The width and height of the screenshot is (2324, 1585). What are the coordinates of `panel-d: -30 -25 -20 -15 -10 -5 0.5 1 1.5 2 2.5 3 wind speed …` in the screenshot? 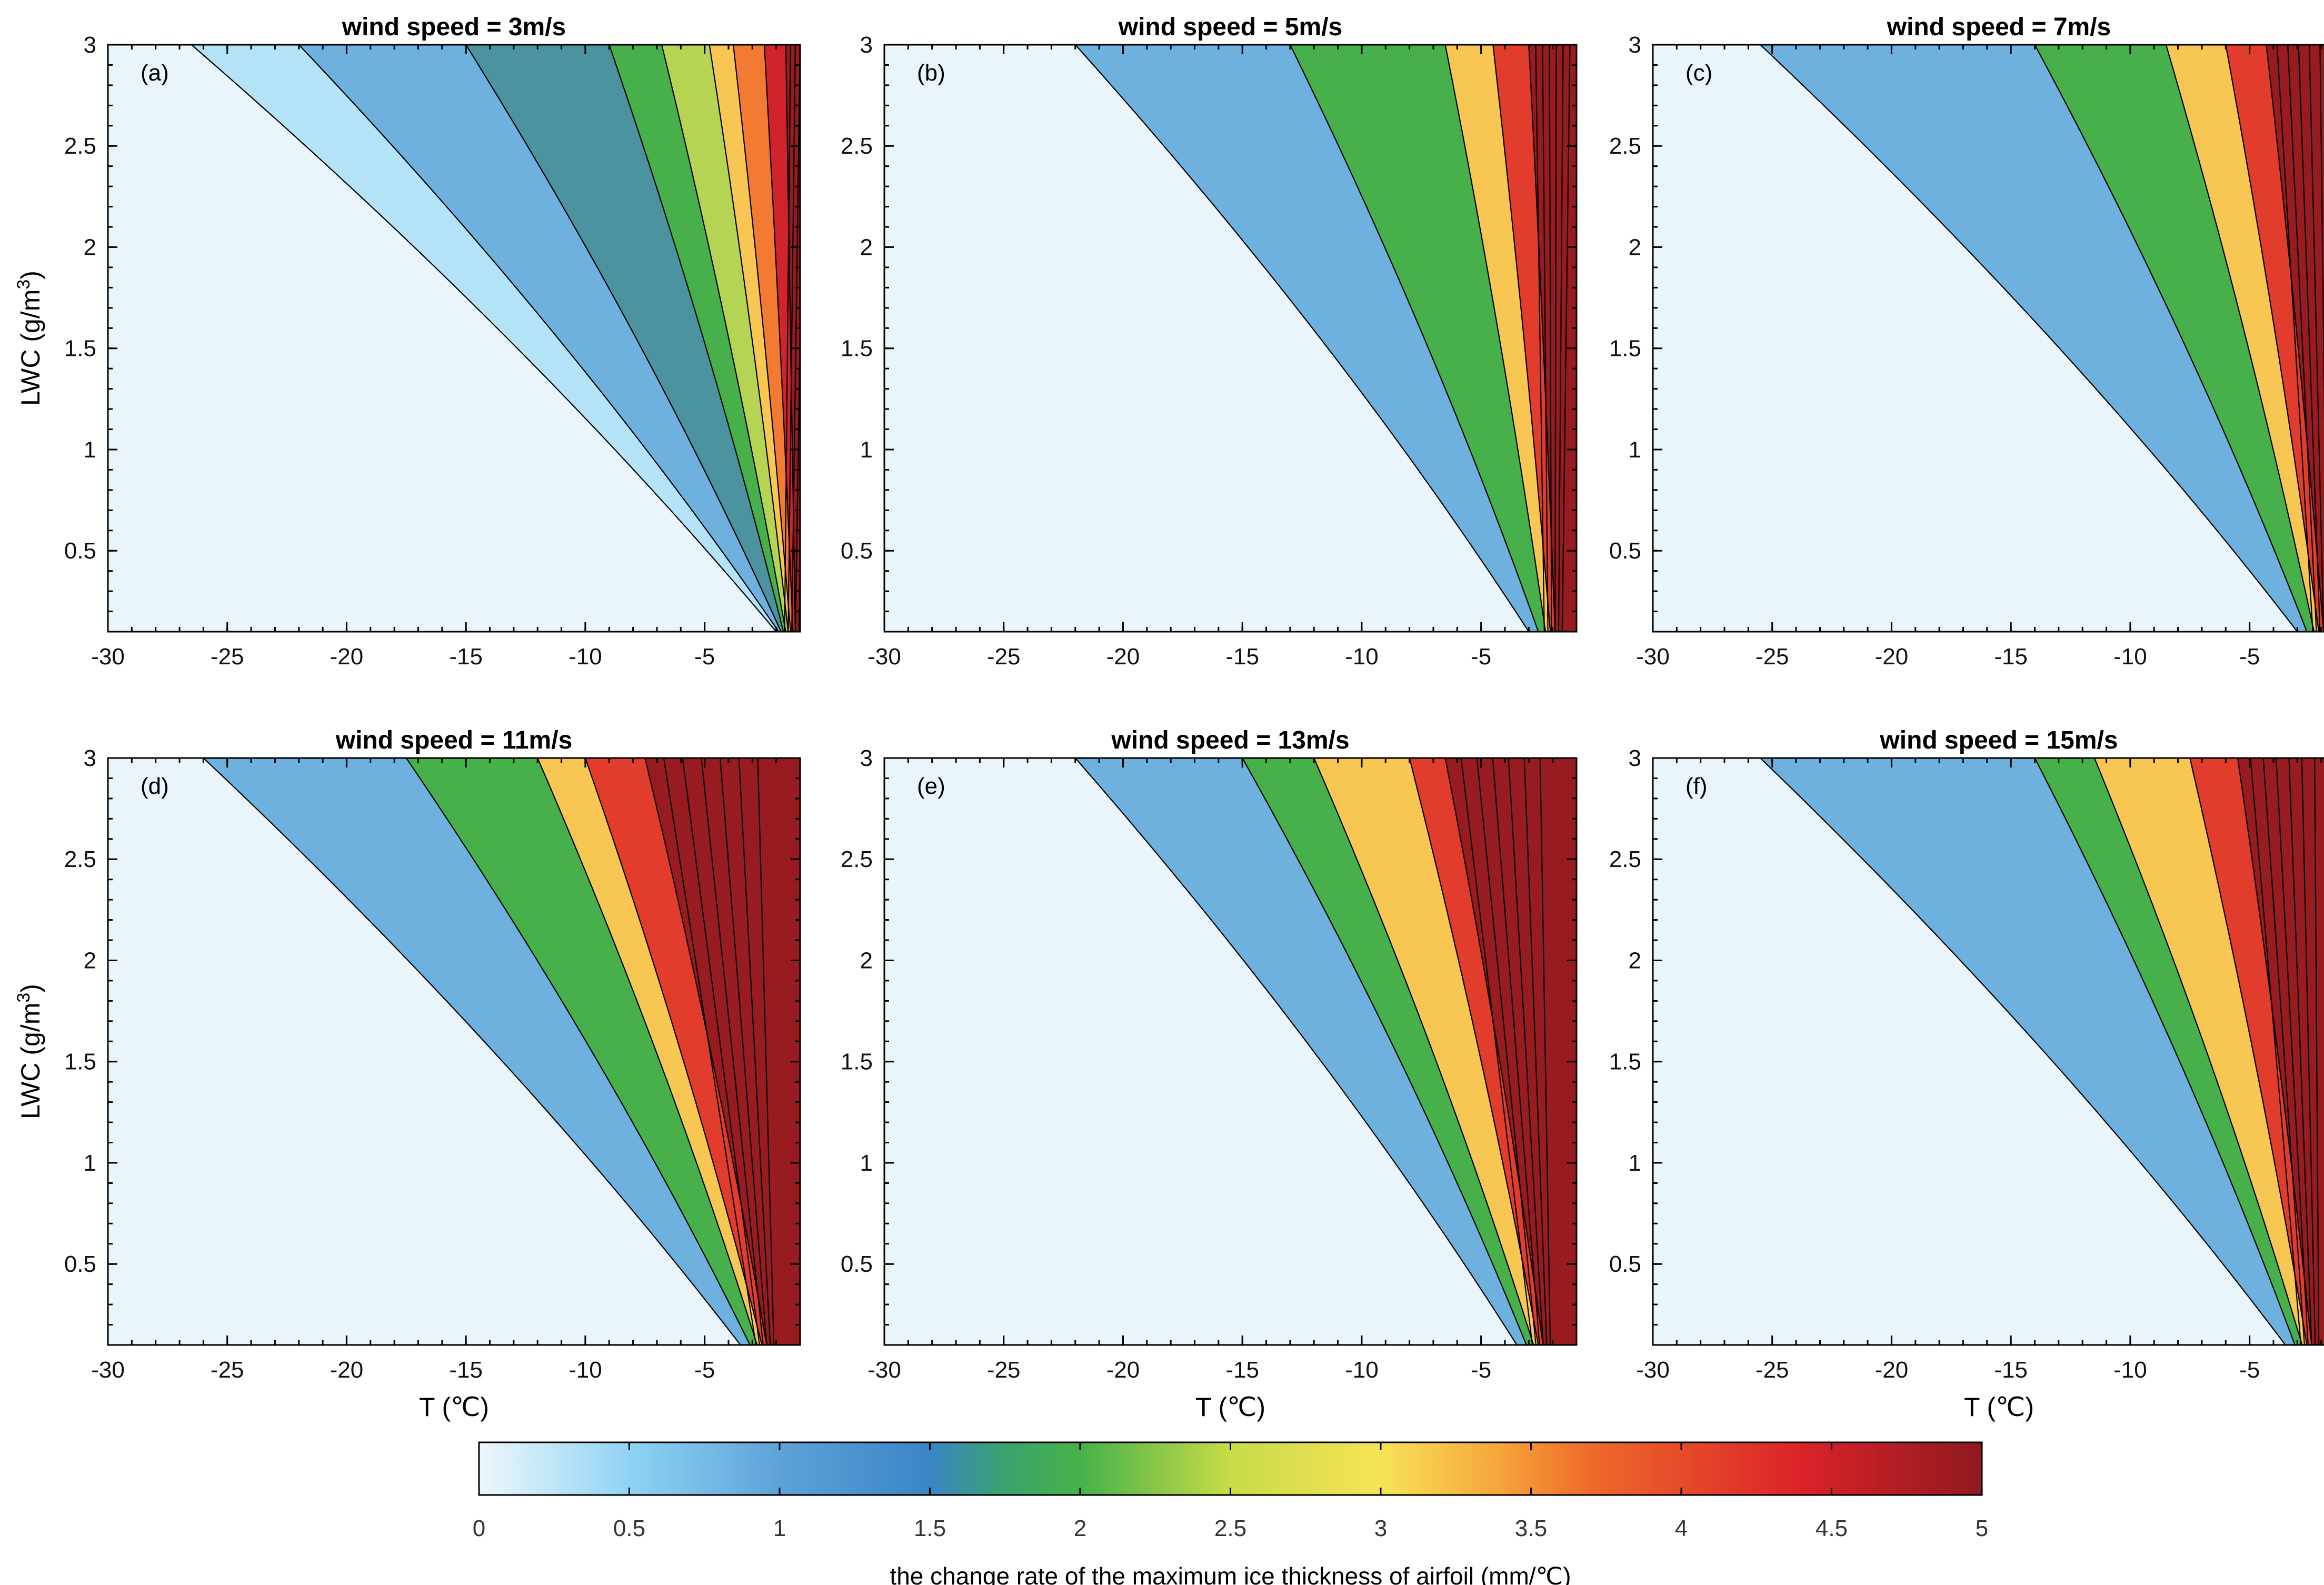 It's located at (407, 1074).